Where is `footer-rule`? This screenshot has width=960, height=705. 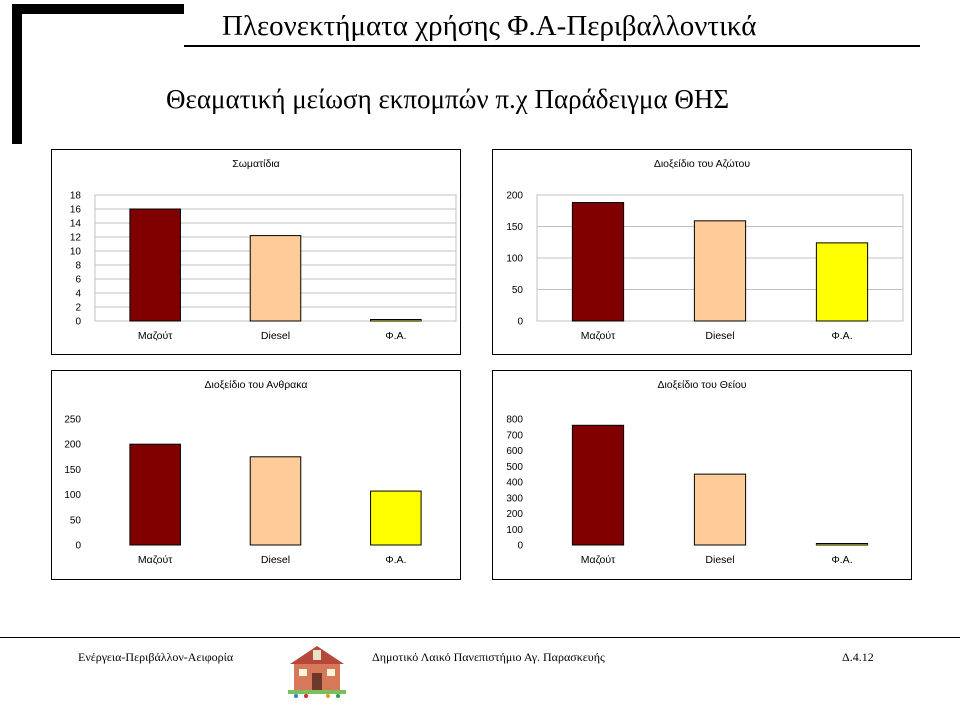 footer-rule is located at coordinates (480, 637).